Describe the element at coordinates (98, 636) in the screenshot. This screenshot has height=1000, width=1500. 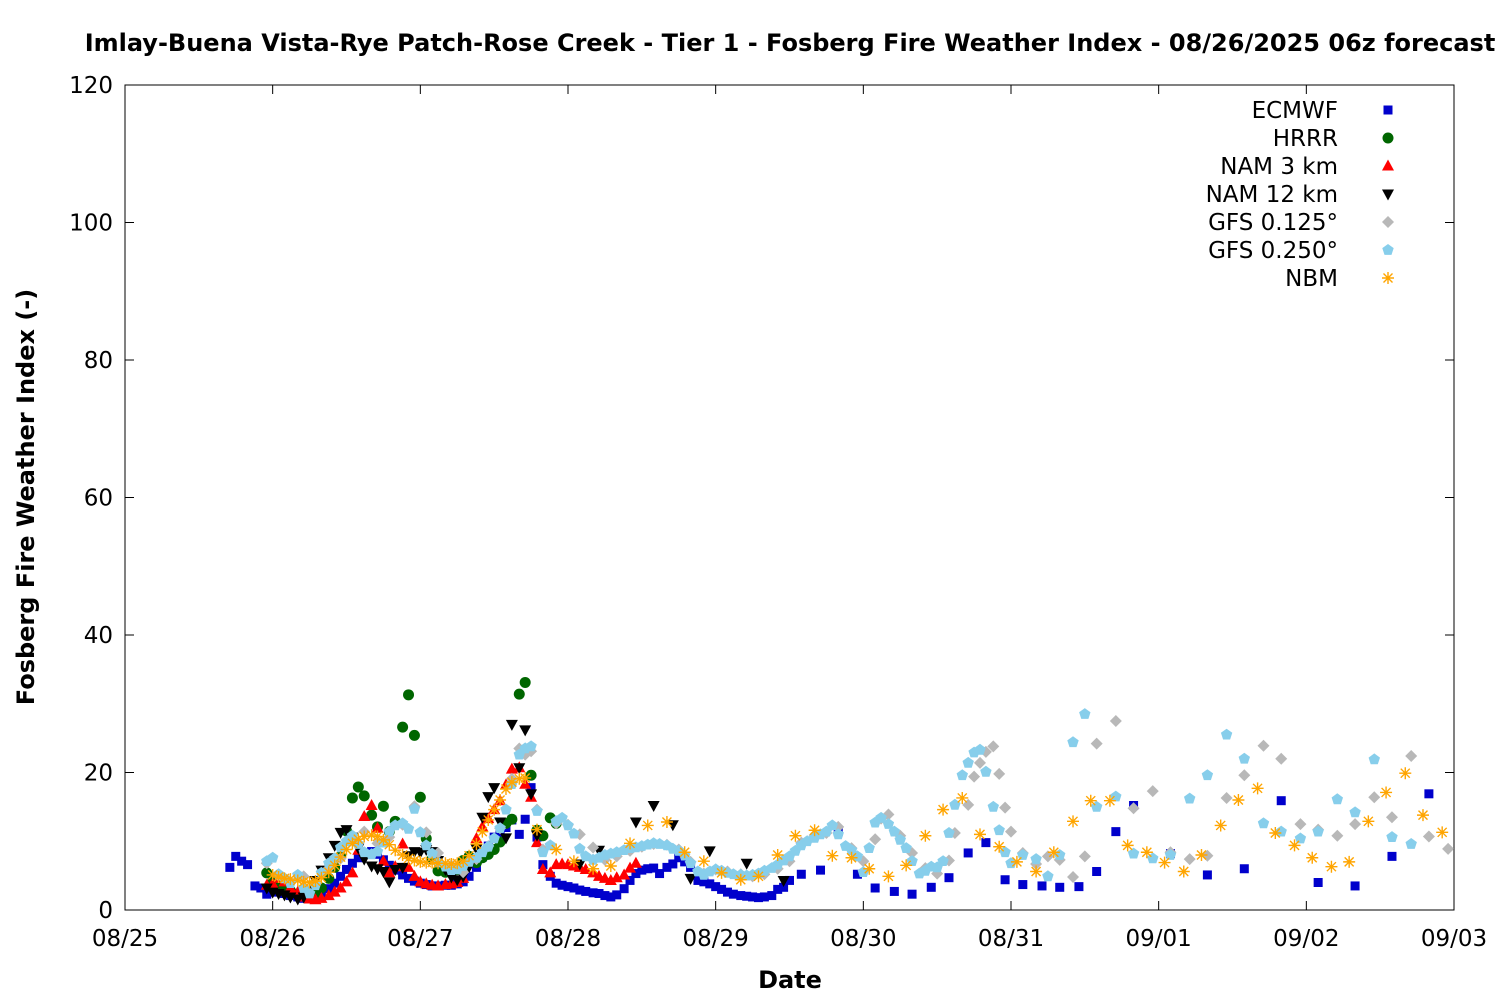
I see `y-tick-label: 40` at that location.